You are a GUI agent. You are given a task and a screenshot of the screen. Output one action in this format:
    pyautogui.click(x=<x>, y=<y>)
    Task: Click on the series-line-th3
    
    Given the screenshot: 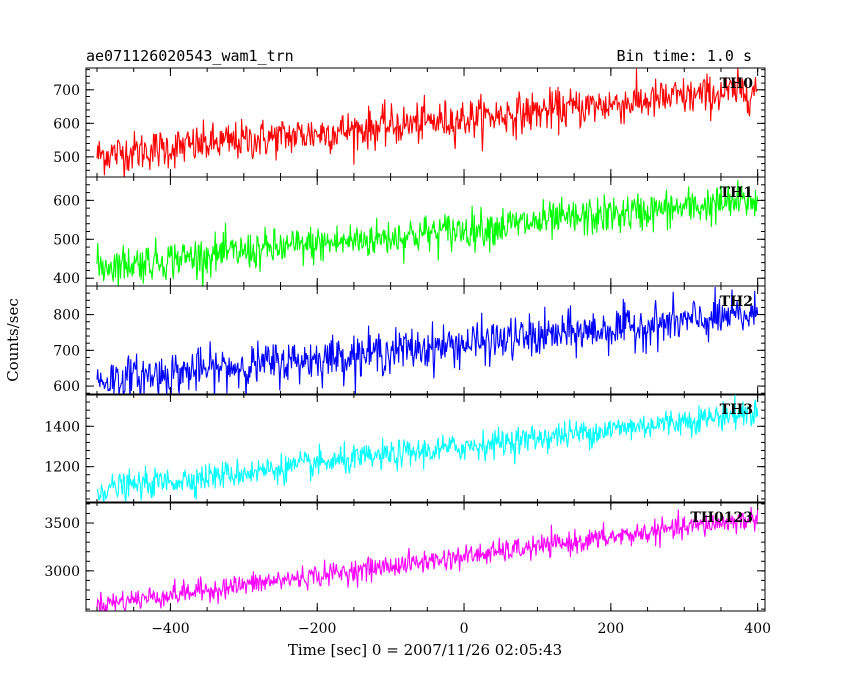 What is the action you would take?
    pyautogui.click(x=427, y=448)
    